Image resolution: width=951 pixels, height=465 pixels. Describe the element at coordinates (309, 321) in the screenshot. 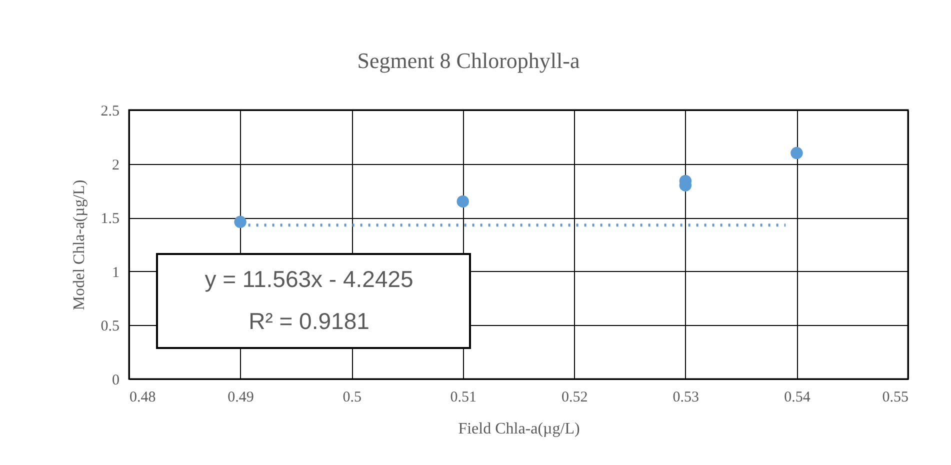

I see `annotation: R² = 0.9181` at that location.